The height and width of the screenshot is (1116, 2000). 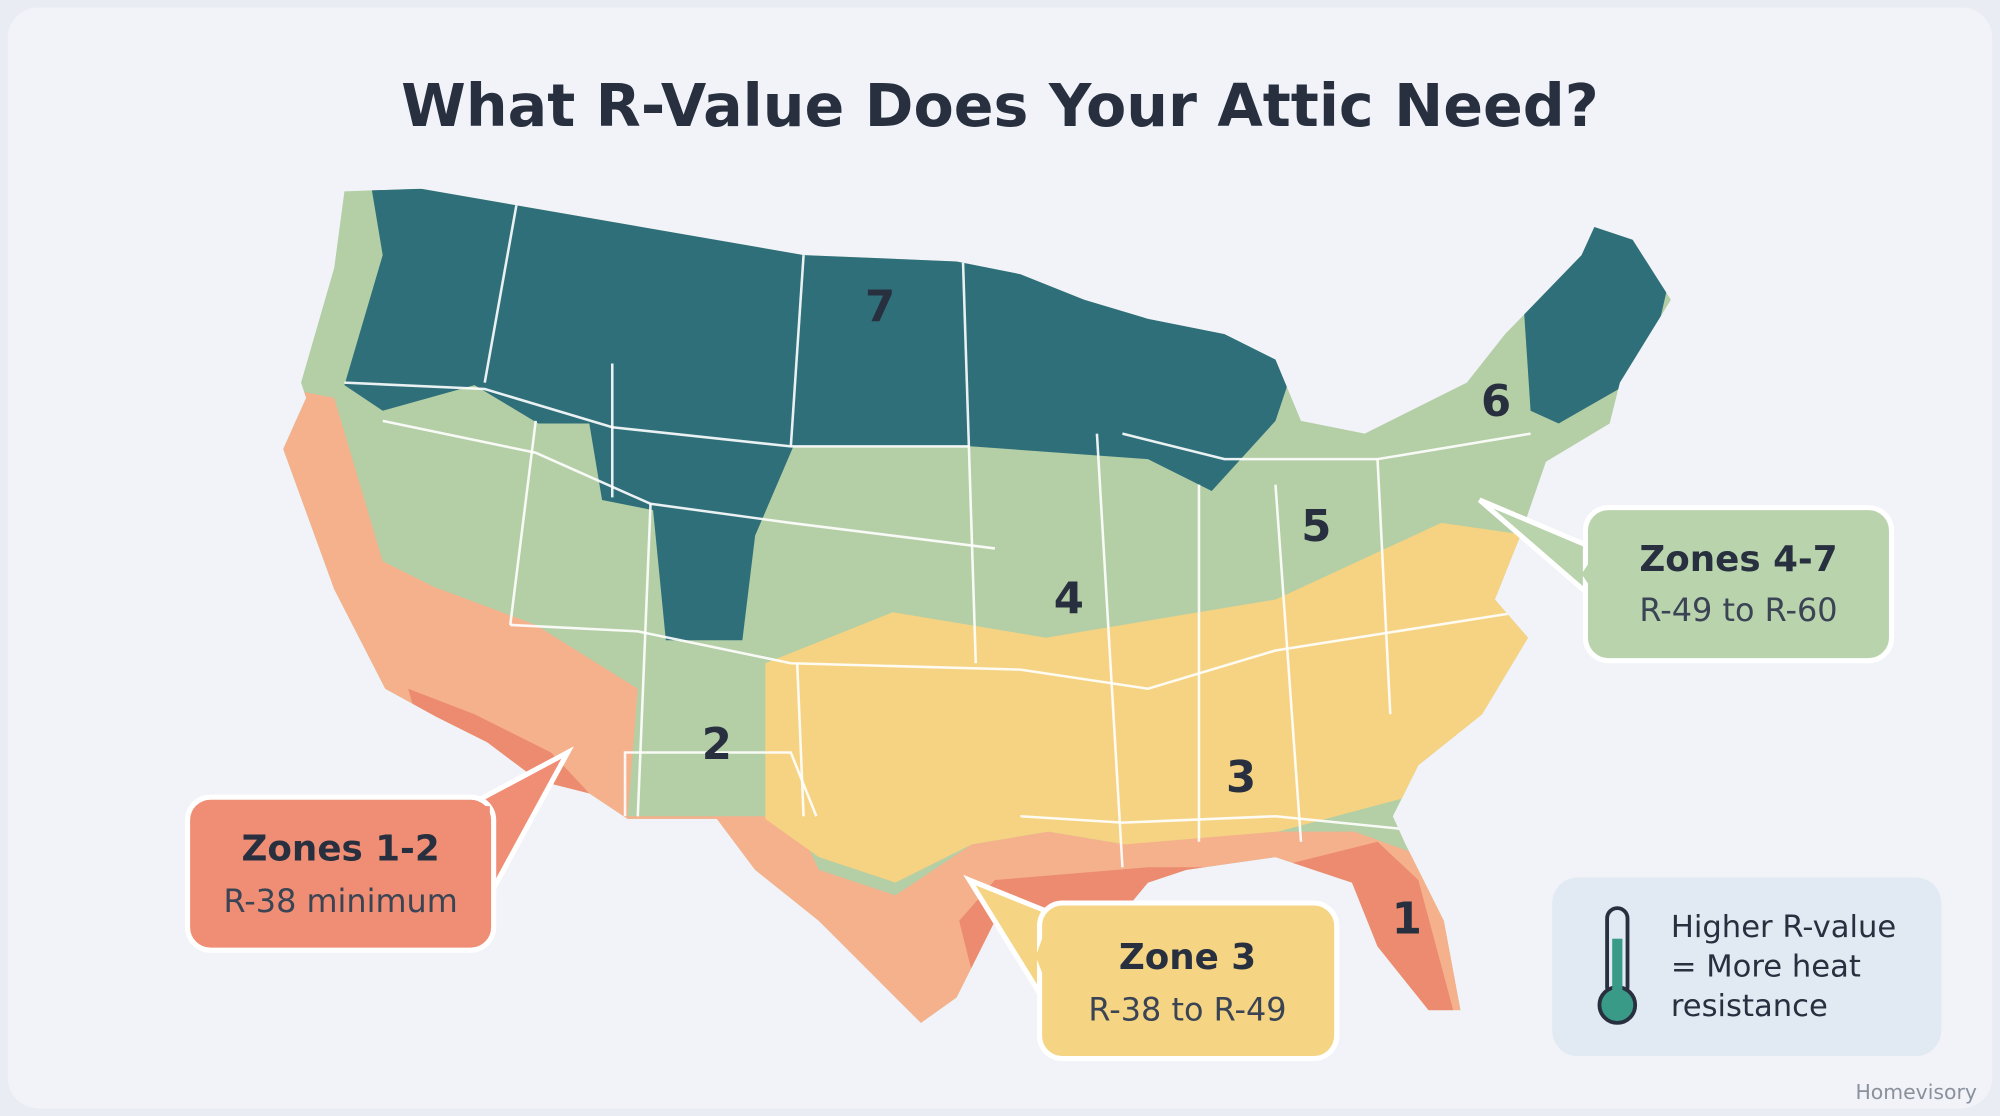 I want to click on callout-detail: R-38 to R-49, so click(x=1187, y=1009).